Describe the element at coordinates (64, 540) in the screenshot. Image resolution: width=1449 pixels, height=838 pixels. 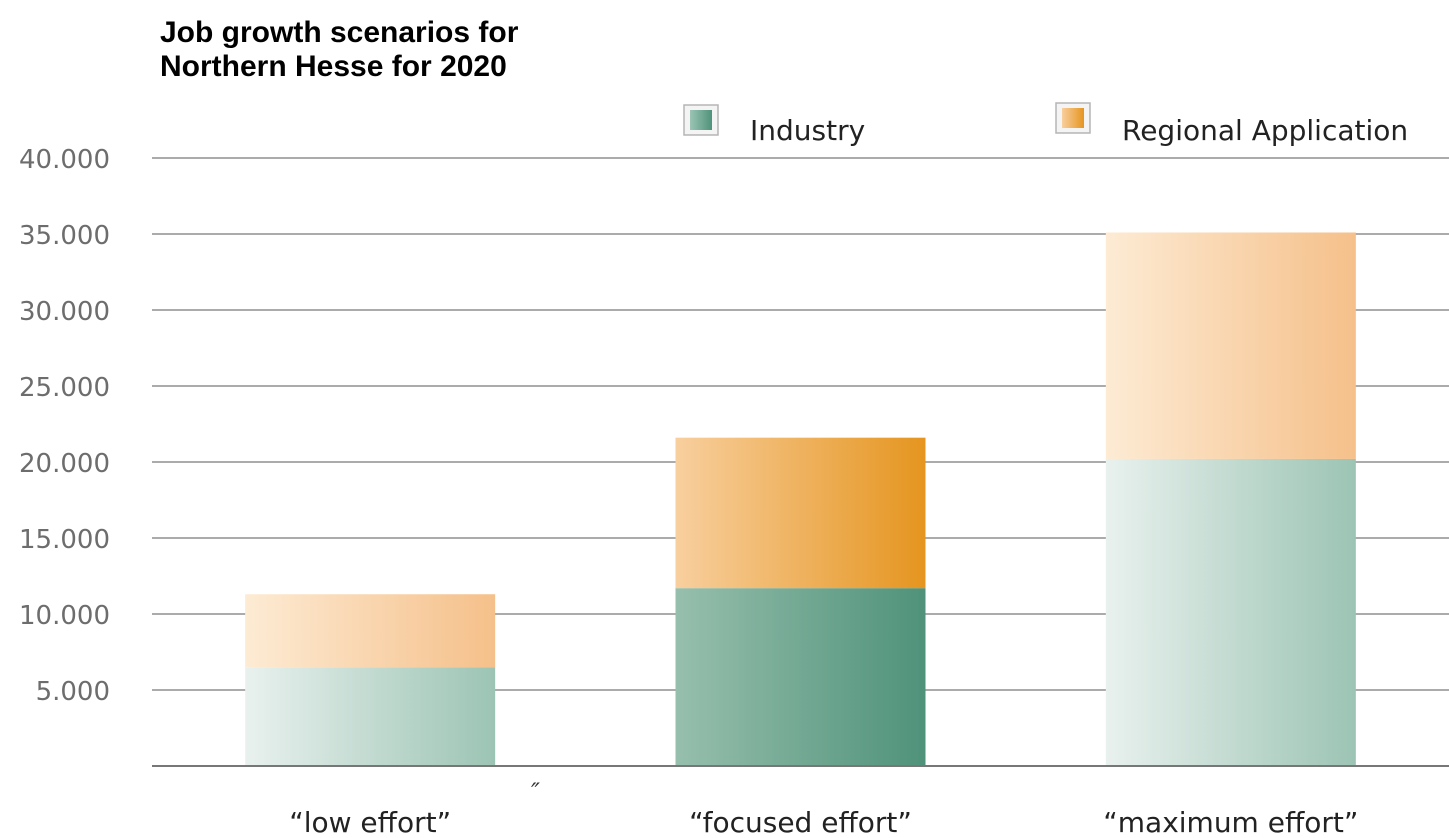
I see `y-tick-label: 15.000` at that location.